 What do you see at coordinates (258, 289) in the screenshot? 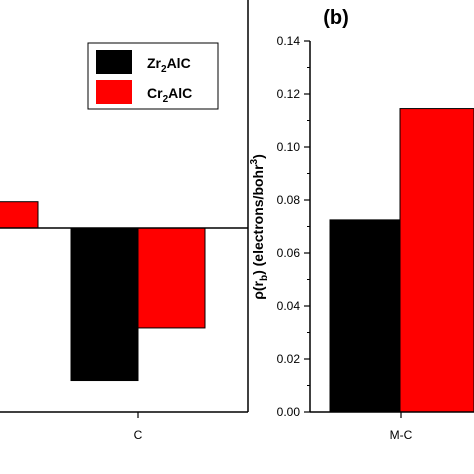
I see `ylabel-main: ρ(r` at bounding box center [258, 289].